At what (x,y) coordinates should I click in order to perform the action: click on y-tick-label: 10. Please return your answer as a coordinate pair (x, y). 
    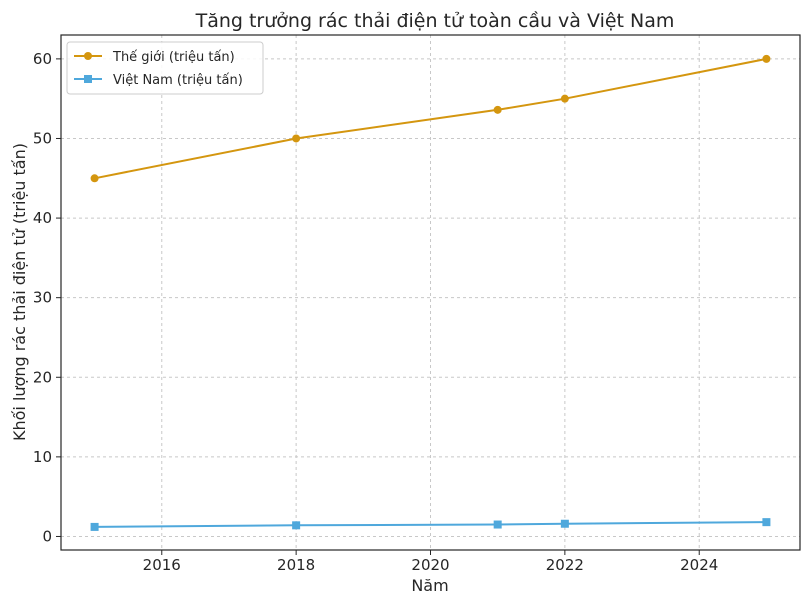
    Looking at the image, I should click on (42, 457).